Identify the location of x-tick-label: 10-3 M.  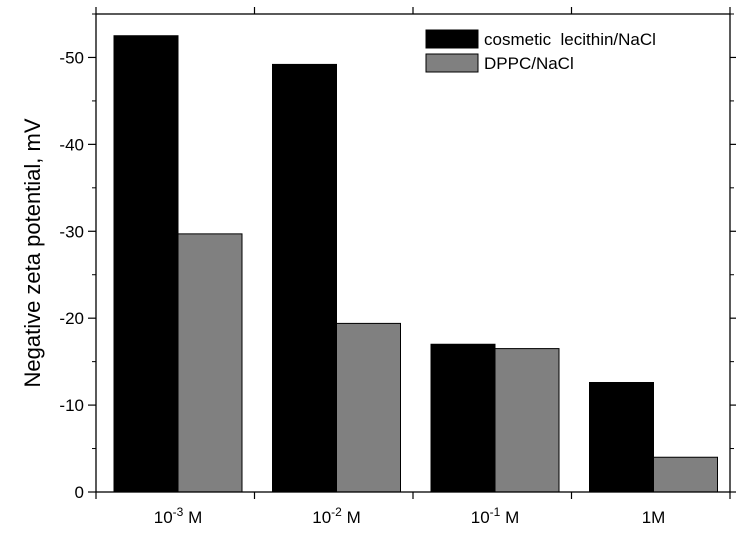
(178, 516).